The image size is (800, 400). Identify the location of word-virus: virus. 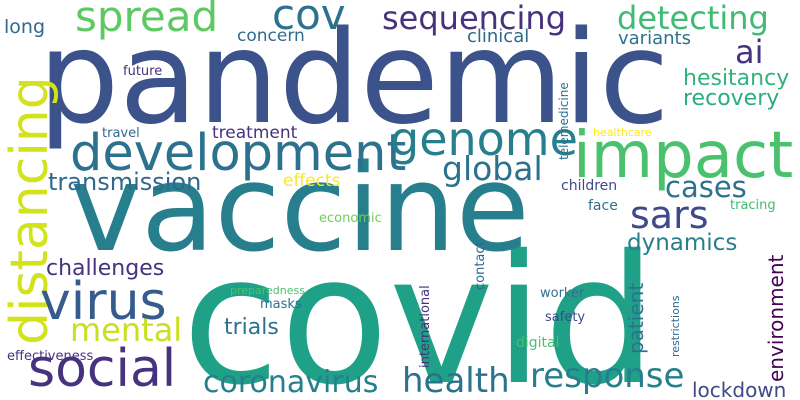
(103, 302).